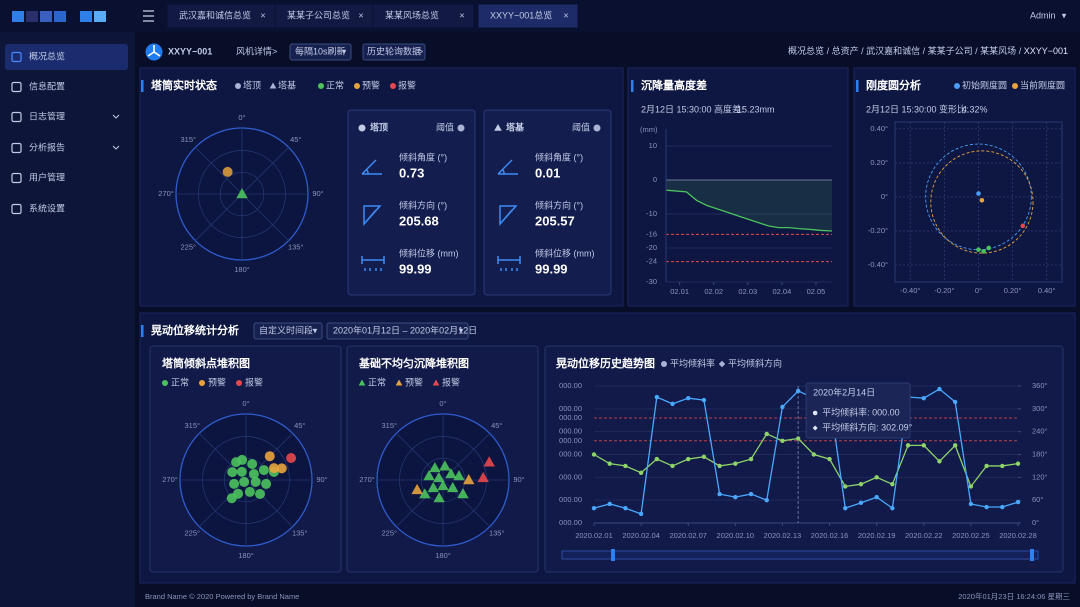 This screenshot has height=607, width=1080. I want to click on tab-label: 某某风场总览, so click(412, 14).